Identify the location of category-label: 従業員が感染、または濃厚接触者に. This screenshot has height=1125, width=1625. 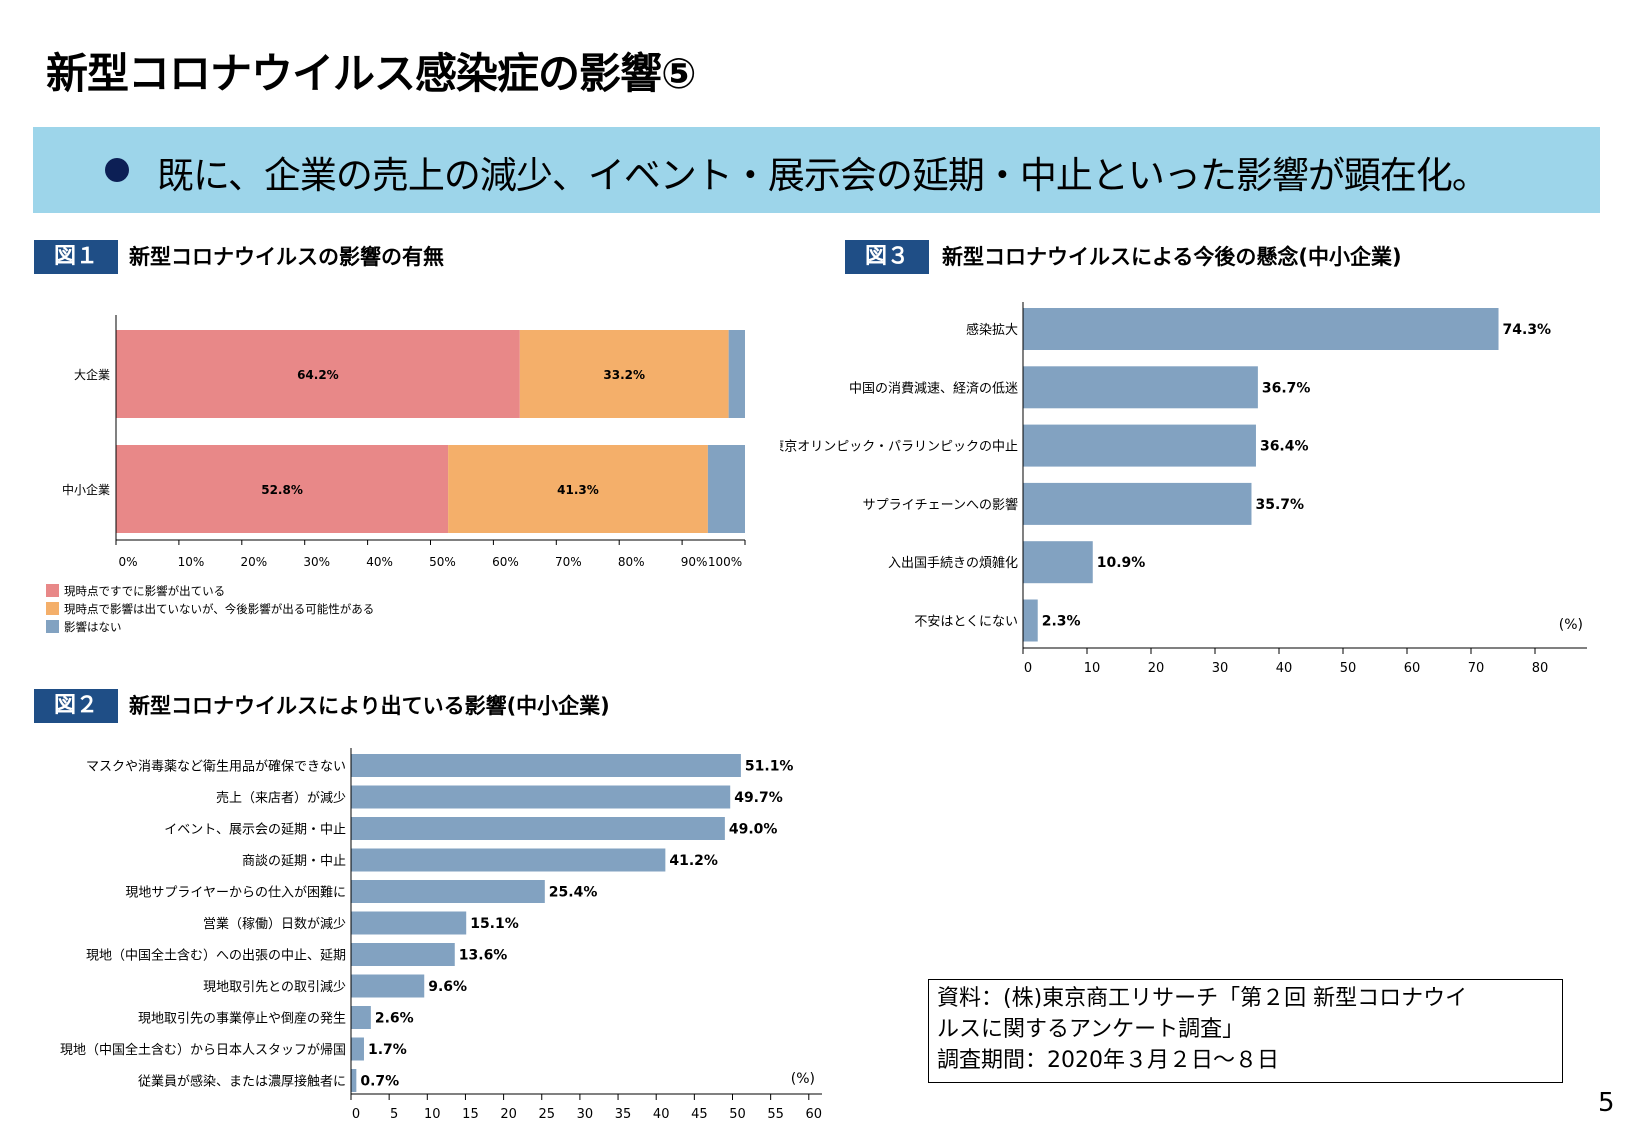
(242, 1082).